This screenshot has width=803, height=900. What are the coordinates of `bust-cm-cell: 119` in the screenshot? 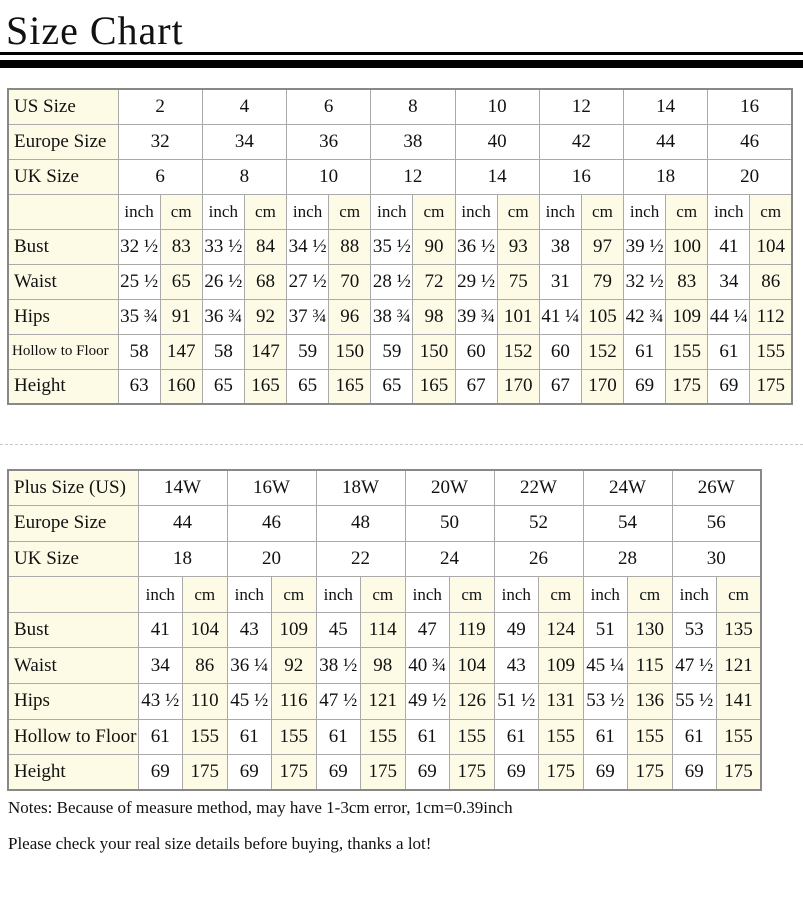 It's located at (472, 630).